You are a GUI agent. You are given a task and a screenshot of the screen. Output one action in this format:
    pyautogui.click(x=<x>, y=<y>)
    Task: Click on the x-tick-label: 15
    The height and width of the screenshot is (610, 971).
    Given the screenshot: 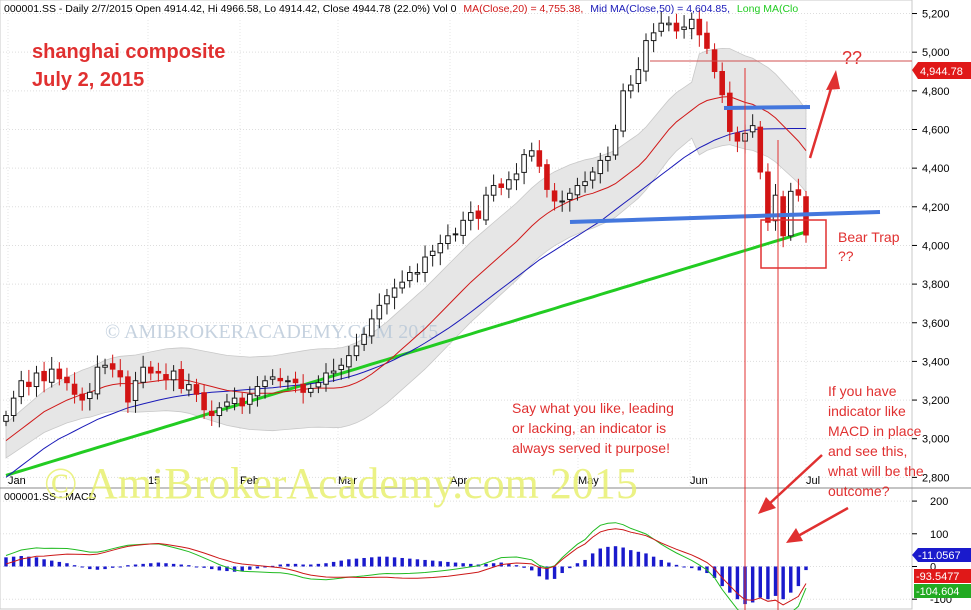 What is the action you would take?
    pyautogui.click(x=154, y=481)
    